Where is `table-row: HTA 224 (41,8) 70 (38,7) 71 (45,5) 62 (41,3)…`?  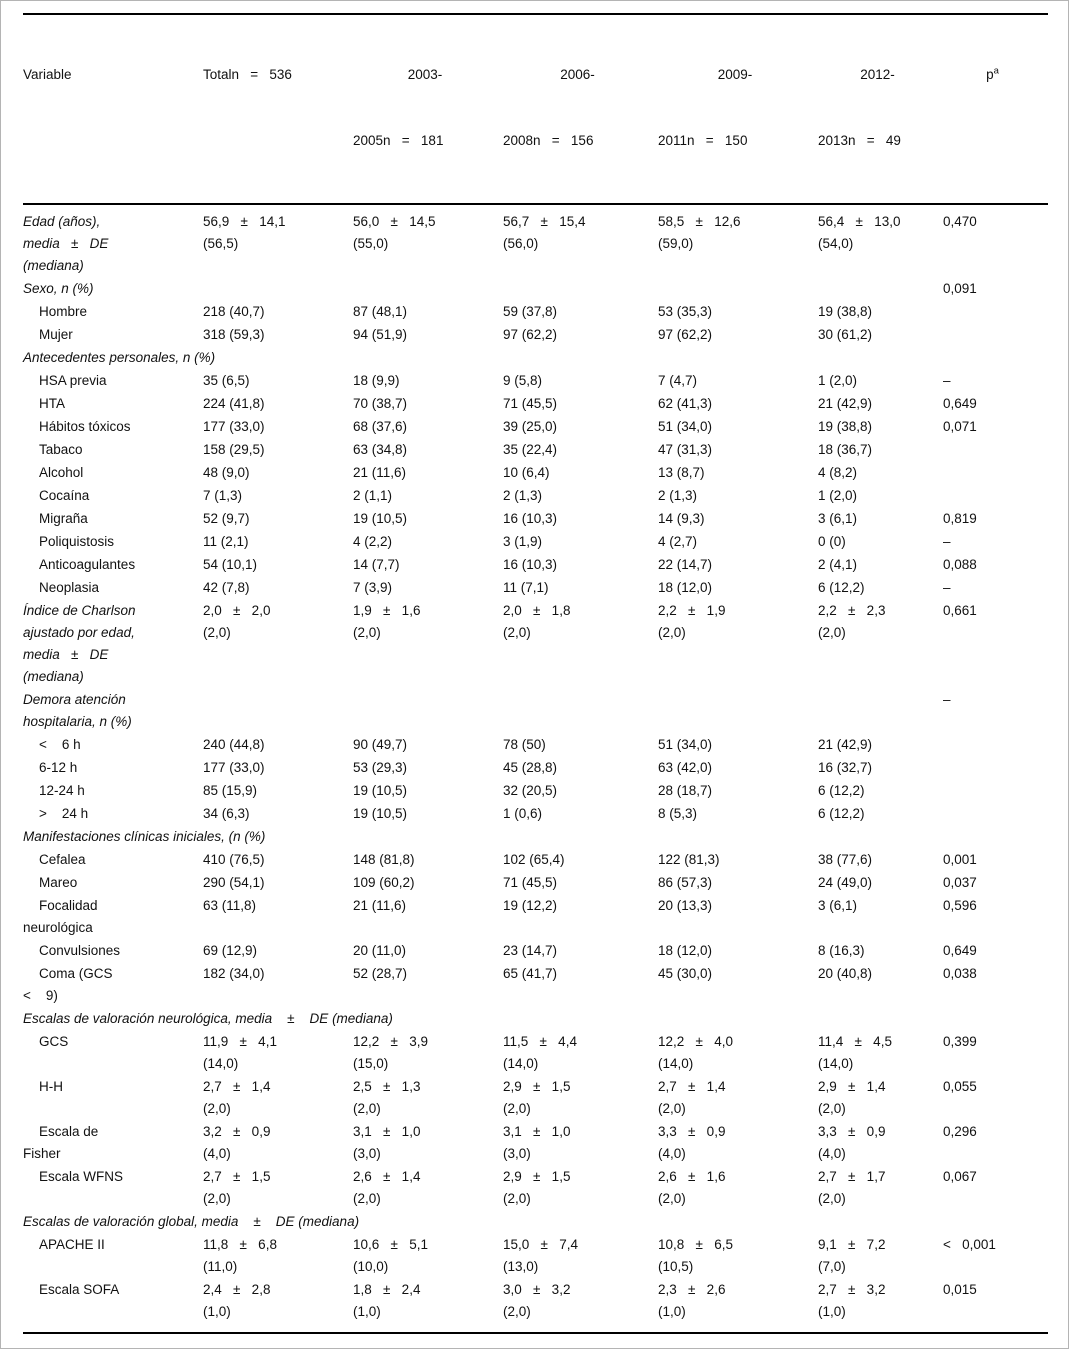 table-row: HTA 224 (41,8) 70 (38,7) 71 (45,5) 62 (41,3)… is located at coordinates (535, 404).